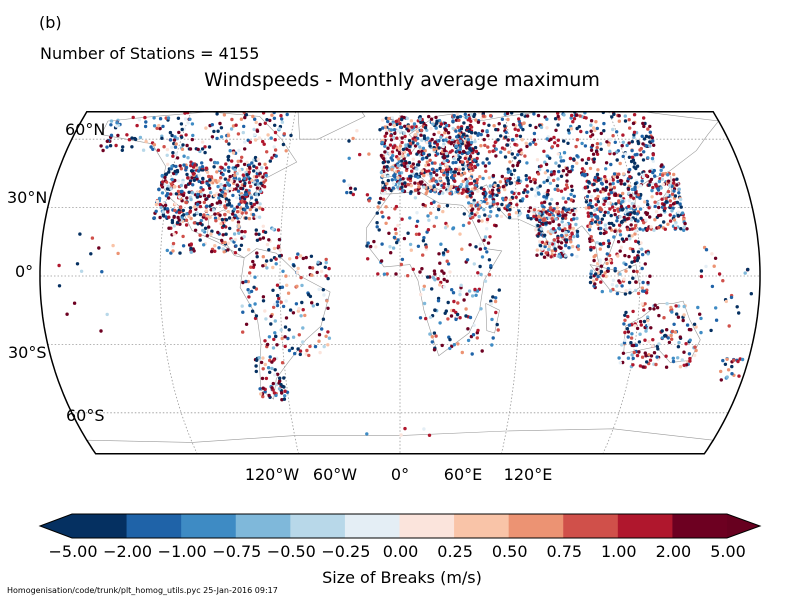 The width and height of the screenshot is (800, 600). What do you see at coordinates (291, 551) in the screenshot?
I see `colorbar-tick-label: −0.50` at bounding box center [291, 551].